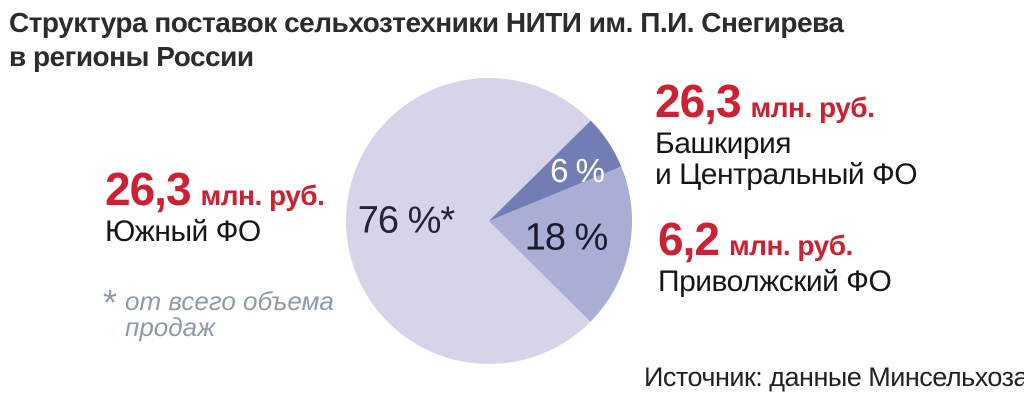  What do you see at coordinates (689, 239) in the screenshot?
I see `value-amount: 6,2` at bounding box center [689, 239].